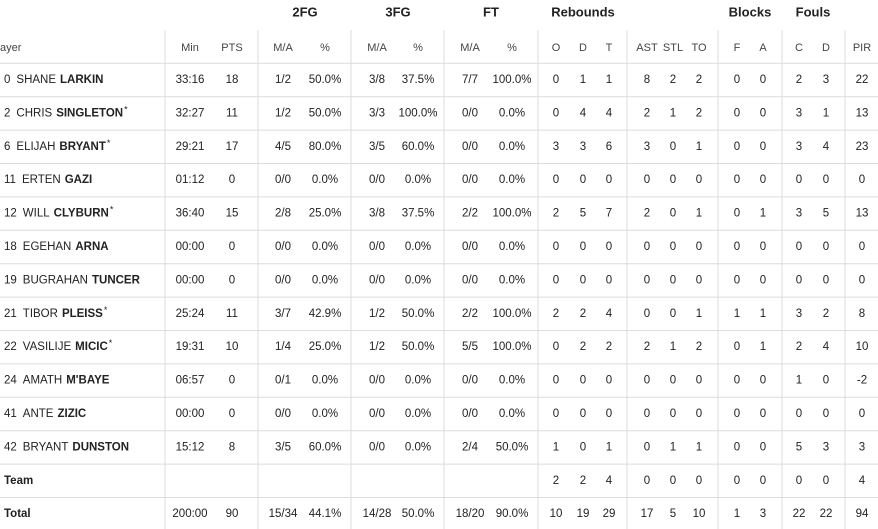 This screenshot has height=529, width=878. Describe the element at coordinates (38, 414) in the screenshot. I see `first-name: ANTE` at that location.